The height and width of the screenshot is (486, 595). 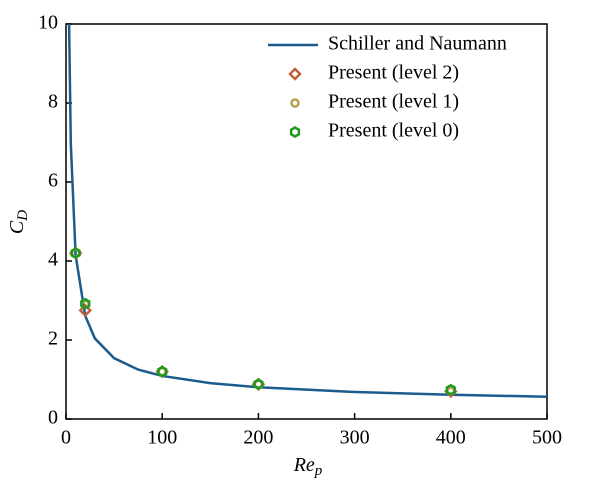 I want to click on x-tick-label: 200, so click(x=258, y=438).